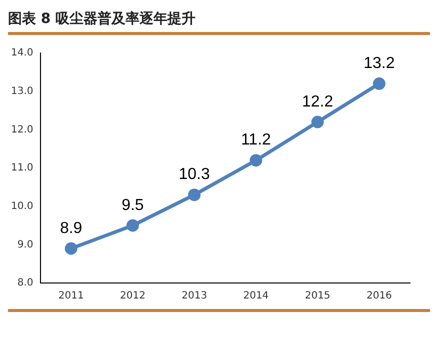 This screenshot has width=438, height=337. Describe the element at coordinates (22, 168) in the screenshot. I see `y-tick-label: 11.0` at that location.